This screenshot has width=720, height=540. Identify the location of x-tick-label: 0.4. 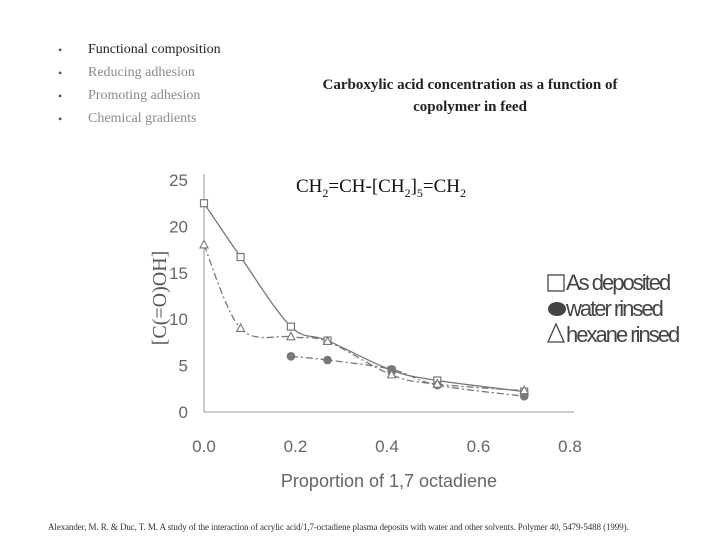
(387, 446).